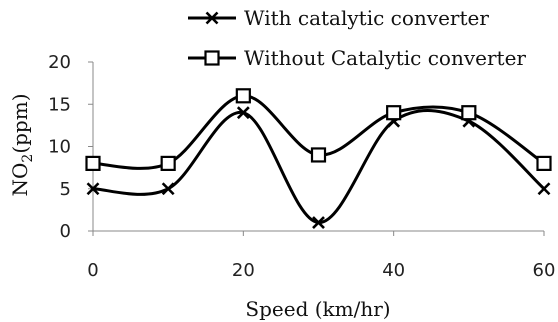  What do you see at coordinates (393, 270) in the screenshot?
I see `x-tick-label: 40` at bounding box center [393, 270].